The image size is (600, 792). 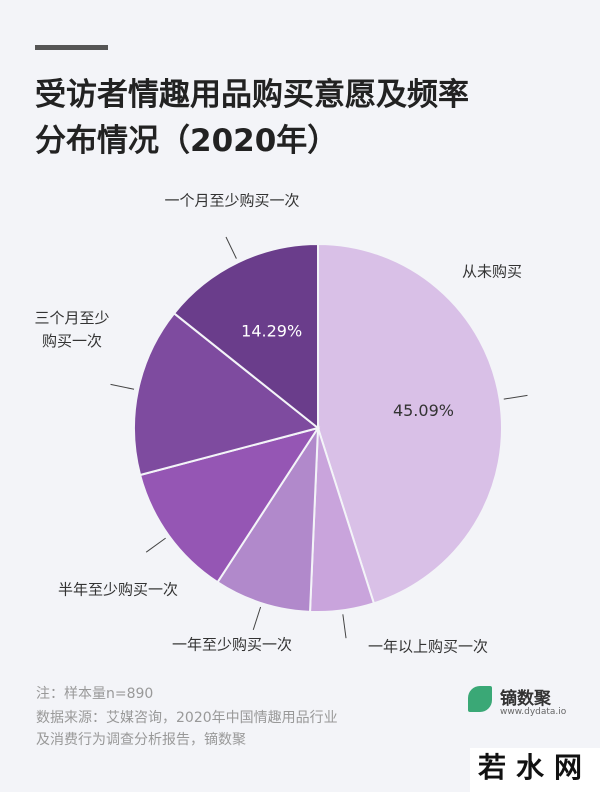 I want to click on category-label: 从未购买, so click(x=492, y=271).